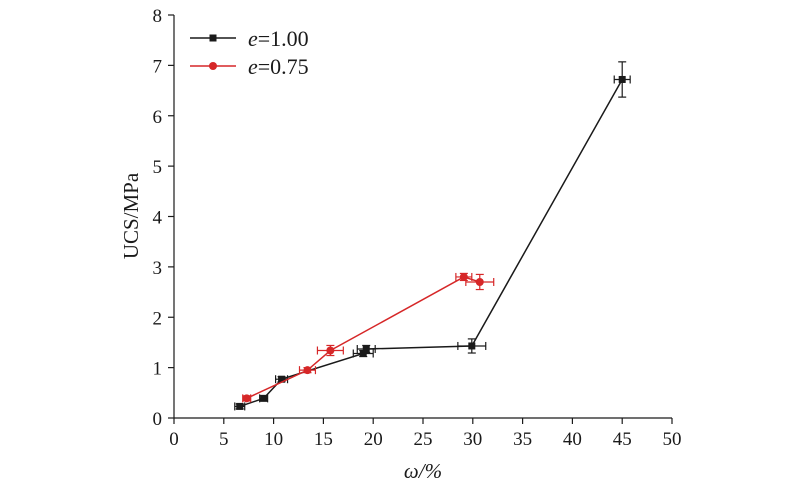 This screenshot has height=490, width=800. I want to click on y-tick-label: 7, so click(158, 66).